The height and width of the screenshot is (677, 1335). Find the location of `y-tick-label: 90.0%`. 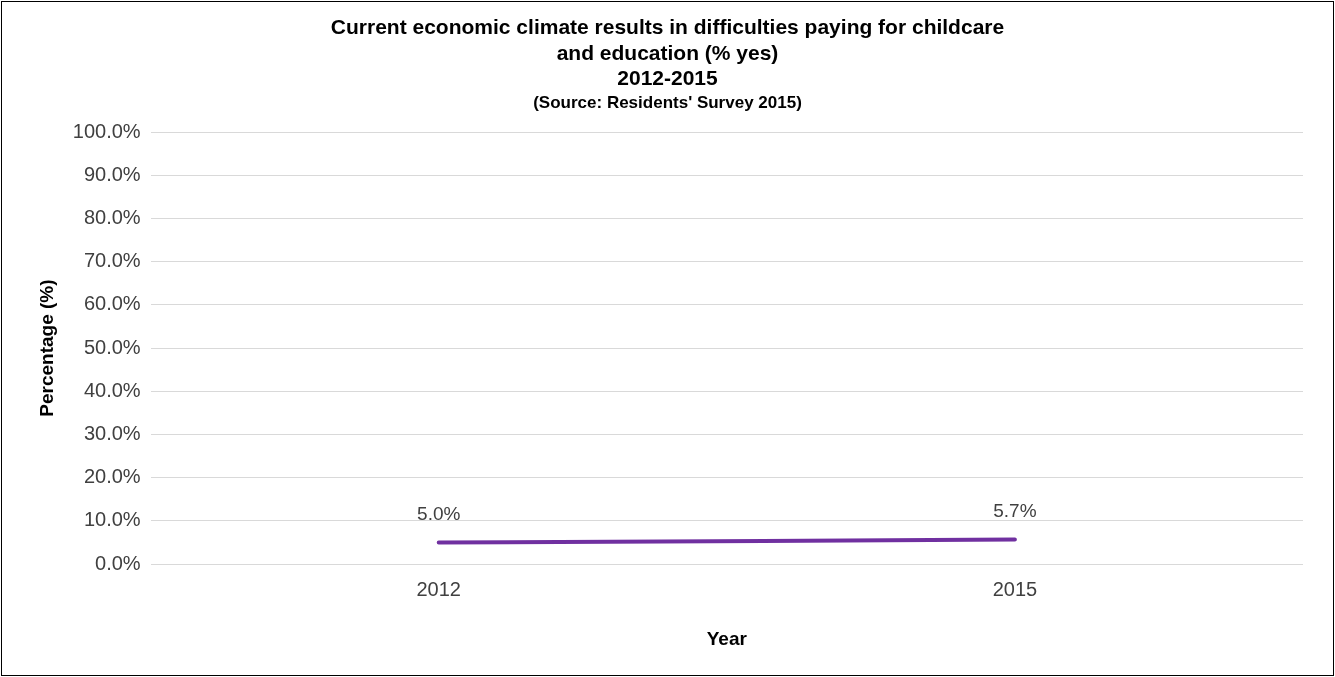

y-tick-label: 90.0% is located at coordinates (112, 173).